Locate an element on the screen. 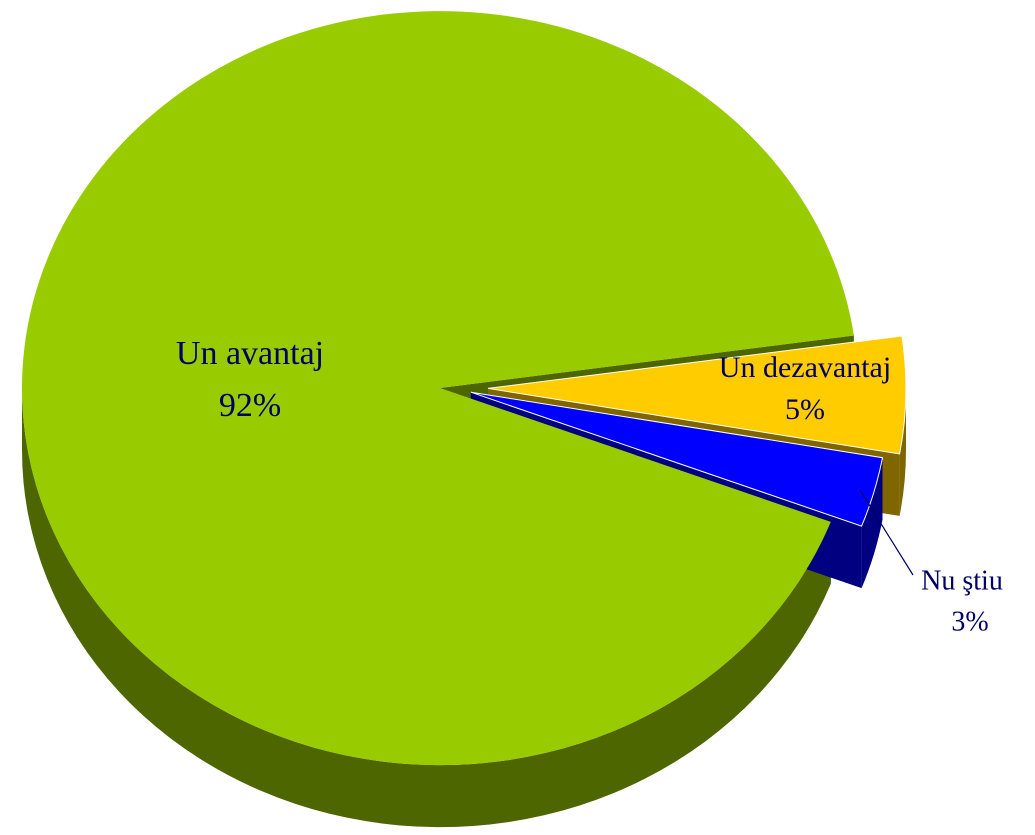  slice-value-label: 3% is located at coordinates (969, 621).